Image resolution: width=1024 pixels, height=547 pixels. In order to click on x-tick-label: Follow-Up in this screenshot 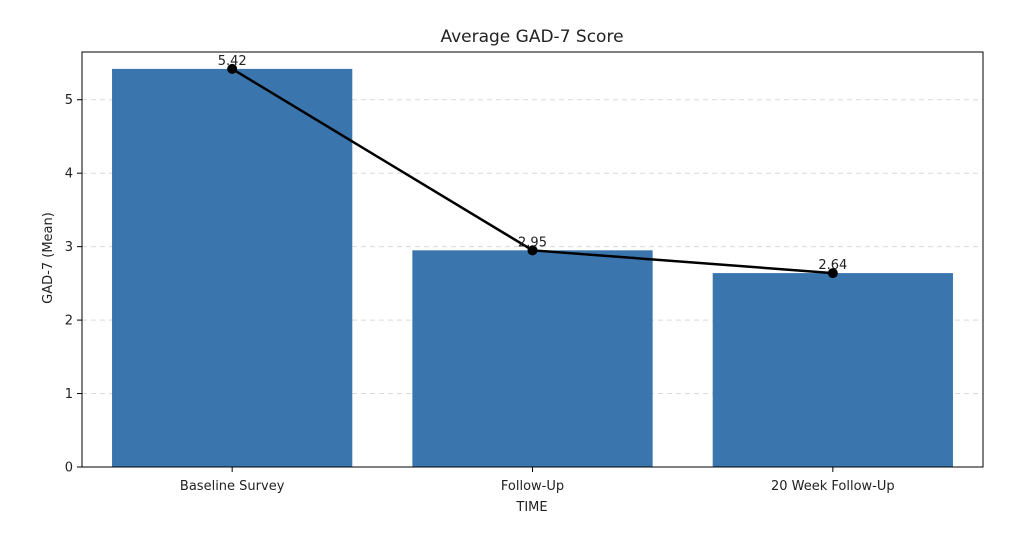, I will do `click(532, 486)`.